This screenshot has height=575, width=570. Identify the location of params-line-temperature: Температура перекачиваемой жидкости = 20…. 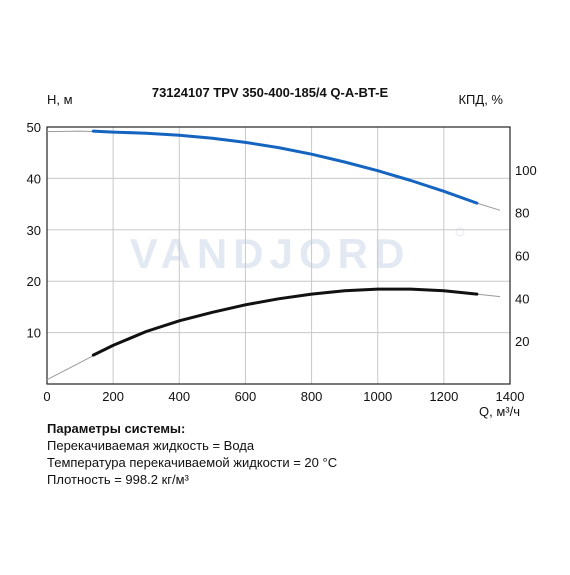
(192, 462).